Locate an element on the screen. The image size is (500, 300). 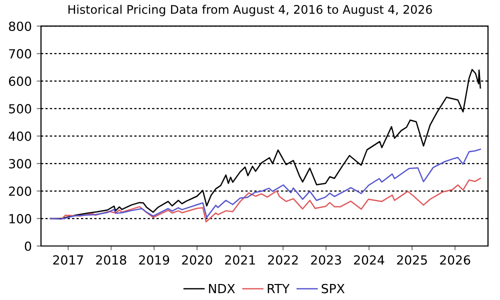
x-tick-label: 2022 is located at coordinates (283, 260).